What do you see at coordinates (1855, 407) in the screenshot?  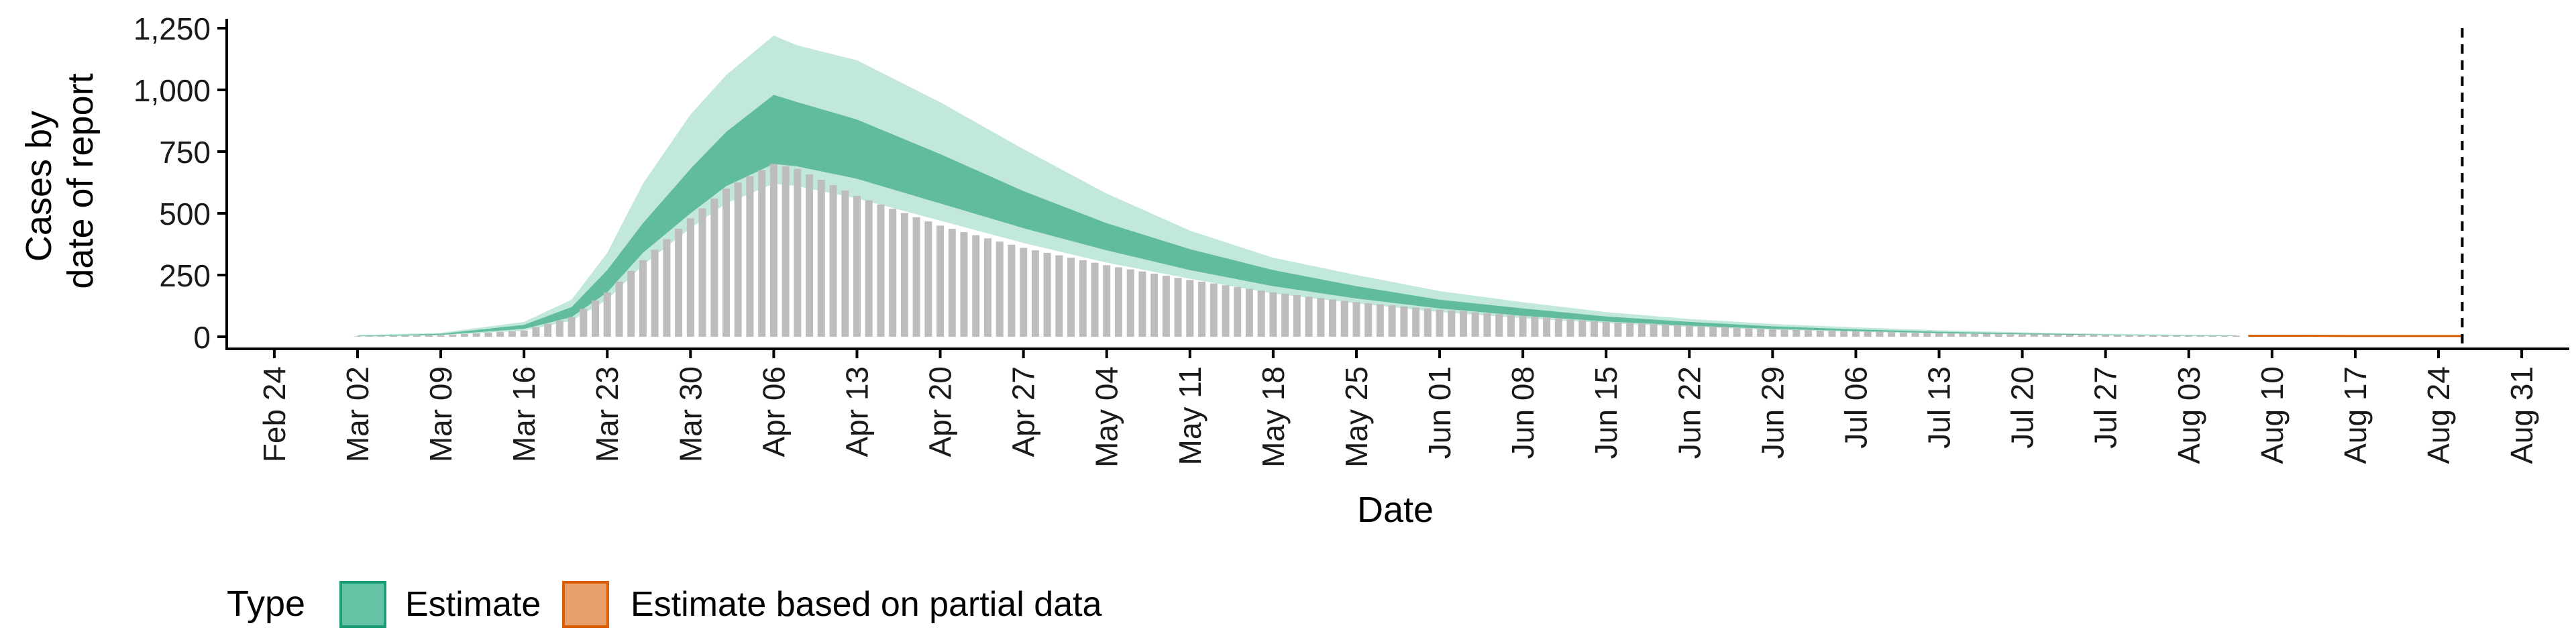 I see `x-tick-label: Jul 06` at bounding box center [1855, 407].